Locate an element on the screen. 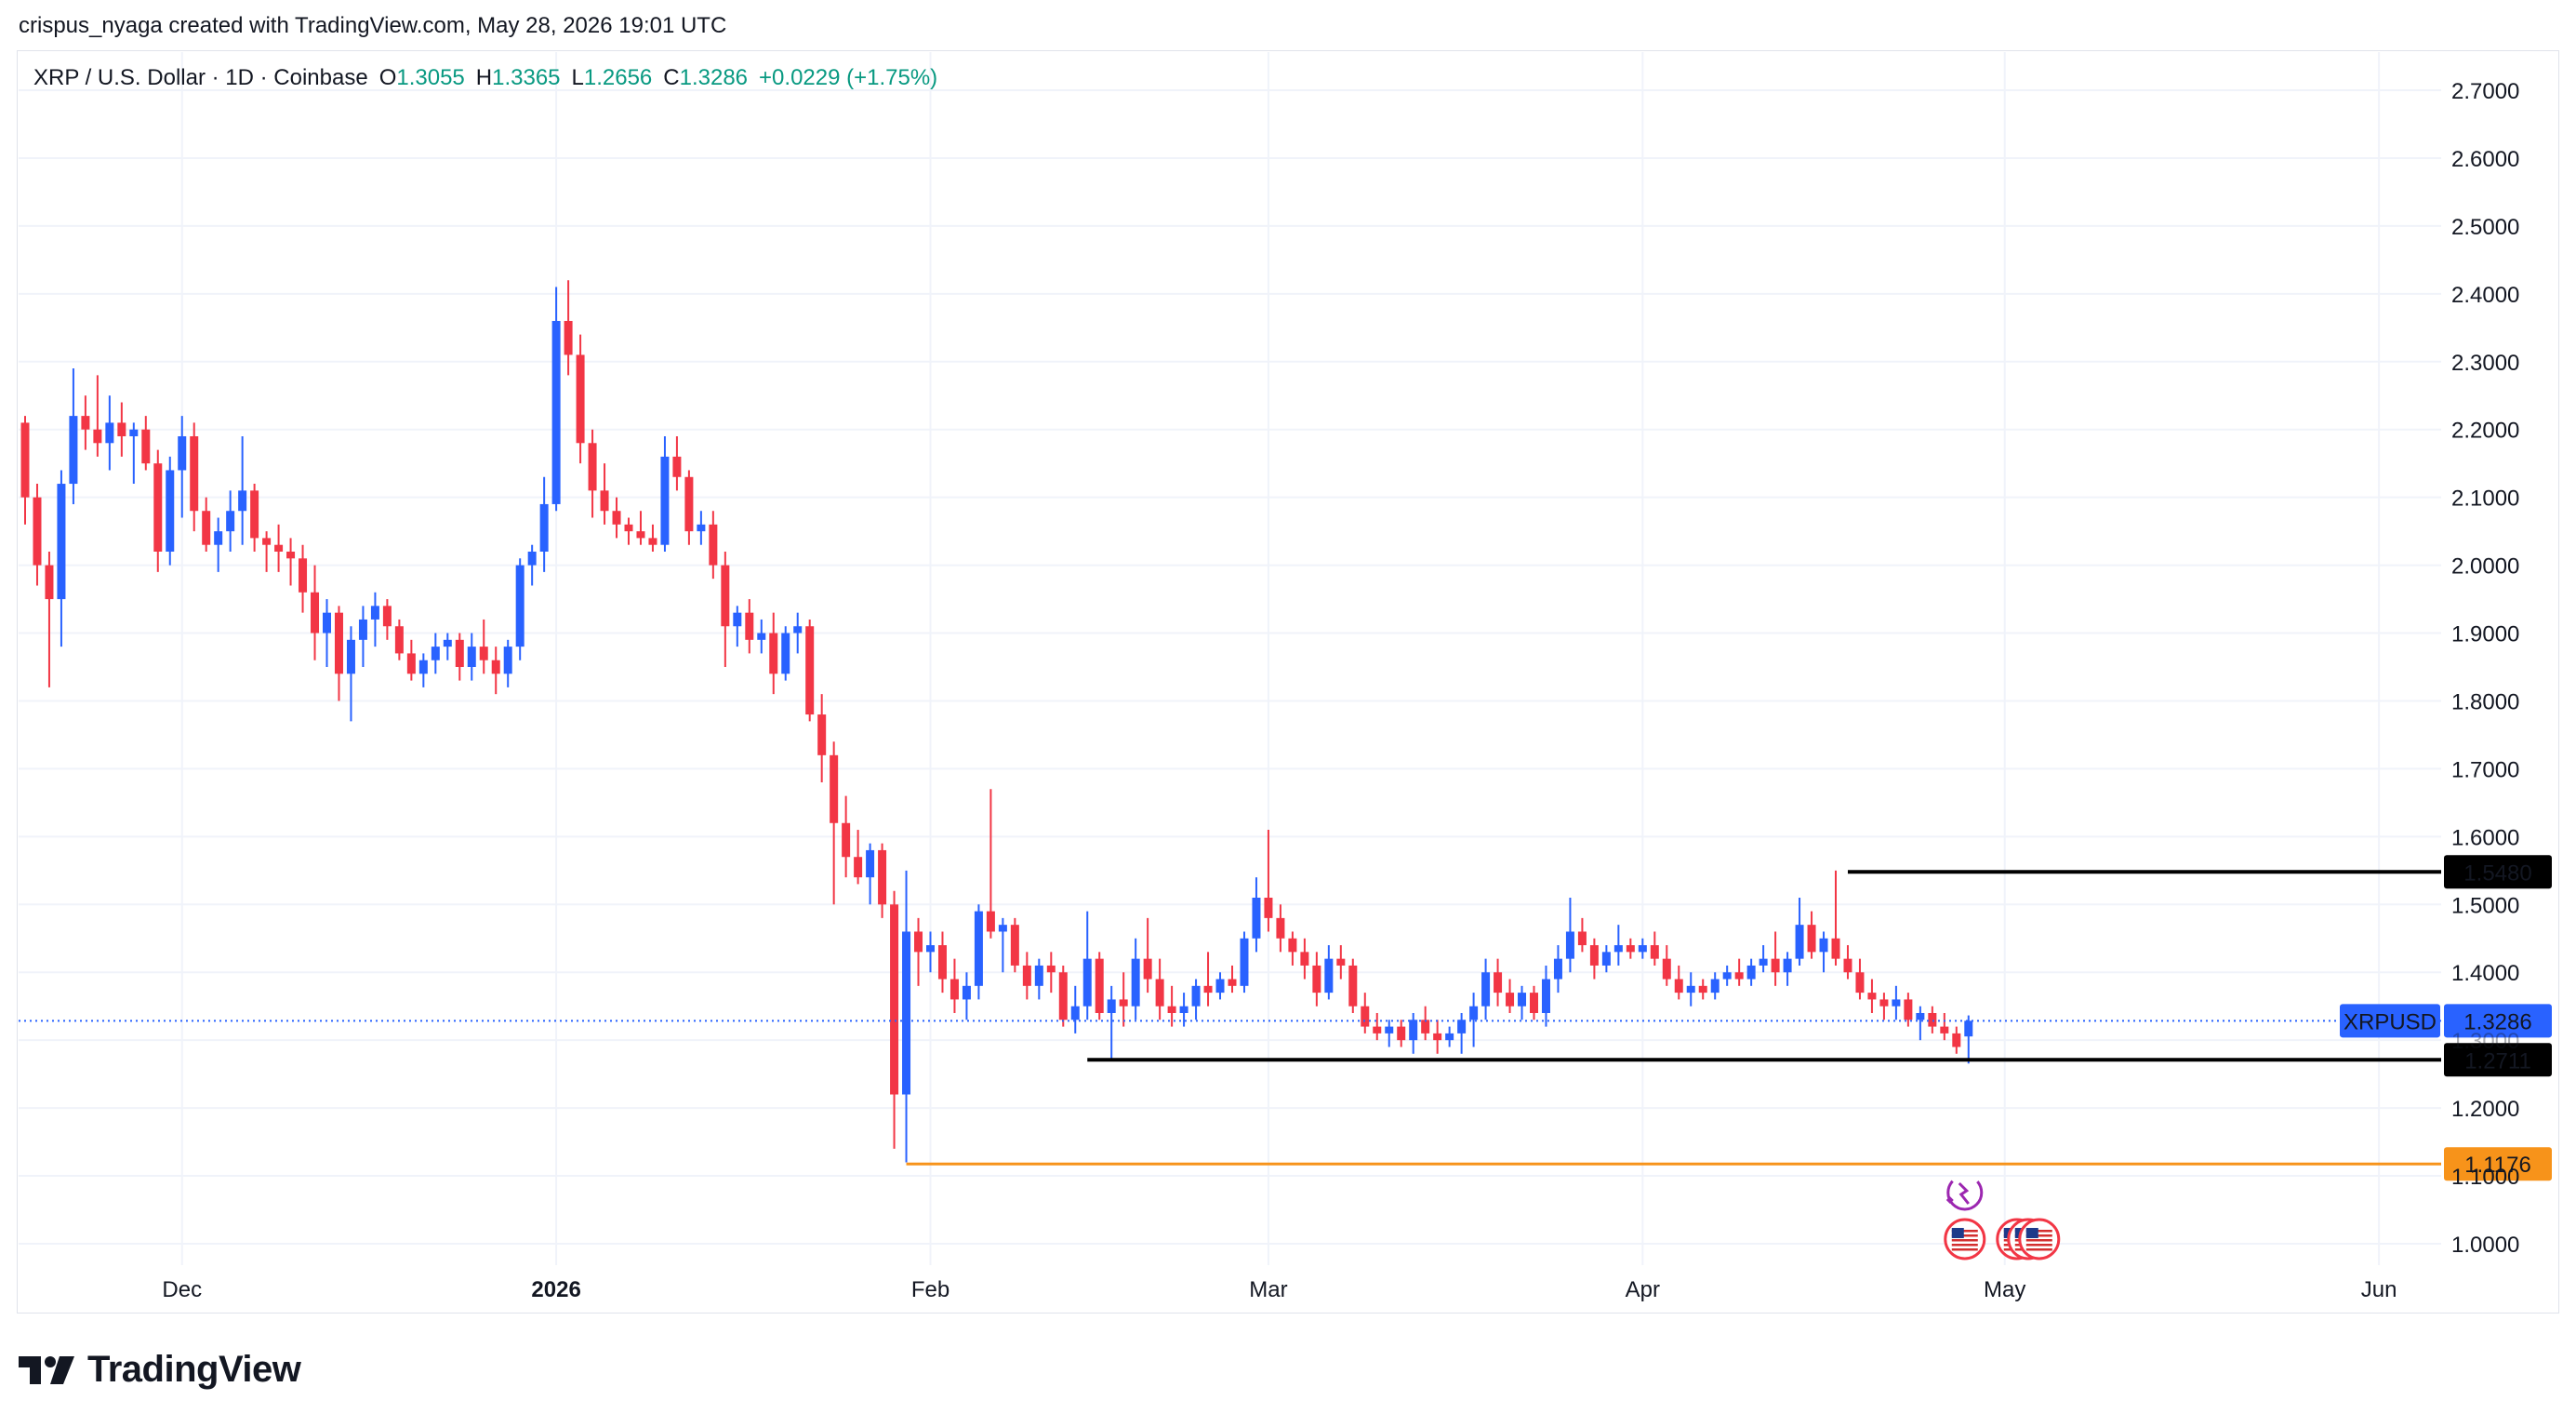 The height and width of the screenshot is (1427, 2576). y-tick-label: 1.8000 is located at coordinates (2485, 701).